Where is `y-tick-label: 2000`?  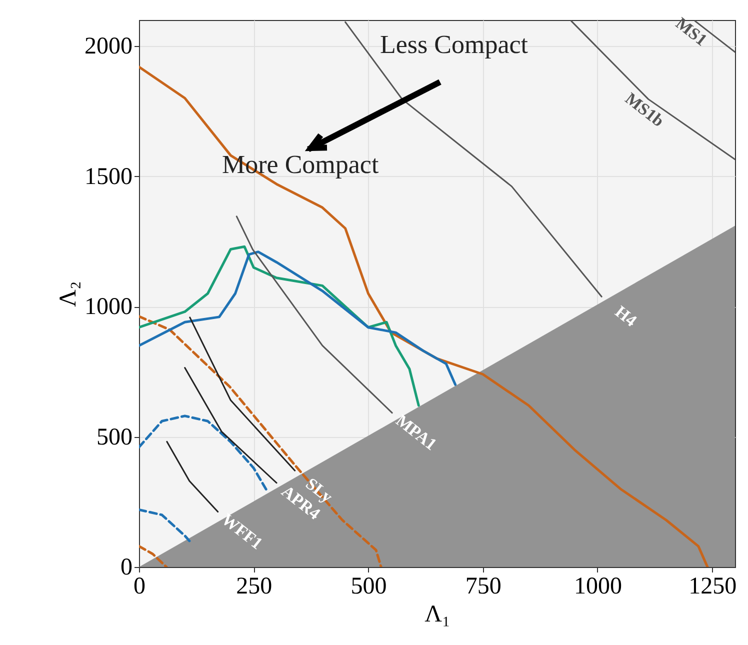
y-tick-label: 2000 is located at coordinates (108, 47).